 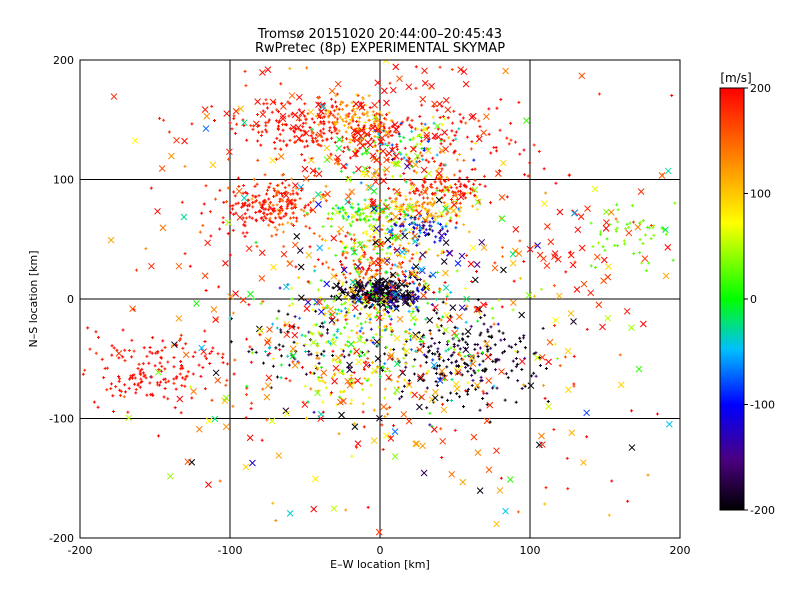 What do you see at coordinates (762, 510) in the screenshot?
I see `colorbar-tick-label: -200` at bounding box center [762, 510].